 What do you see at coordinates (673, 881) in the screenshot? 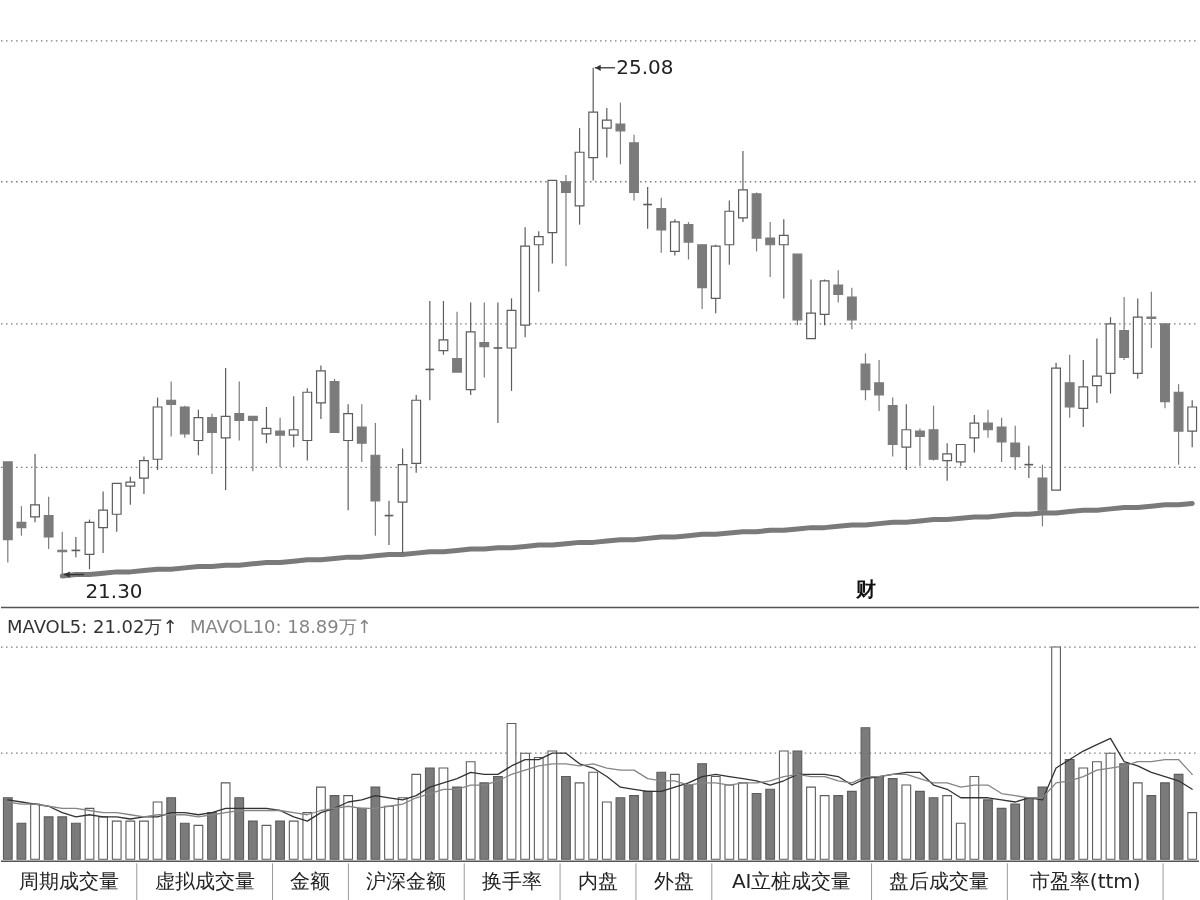
I see `text: 外盘` at bounding box center [673, 881].